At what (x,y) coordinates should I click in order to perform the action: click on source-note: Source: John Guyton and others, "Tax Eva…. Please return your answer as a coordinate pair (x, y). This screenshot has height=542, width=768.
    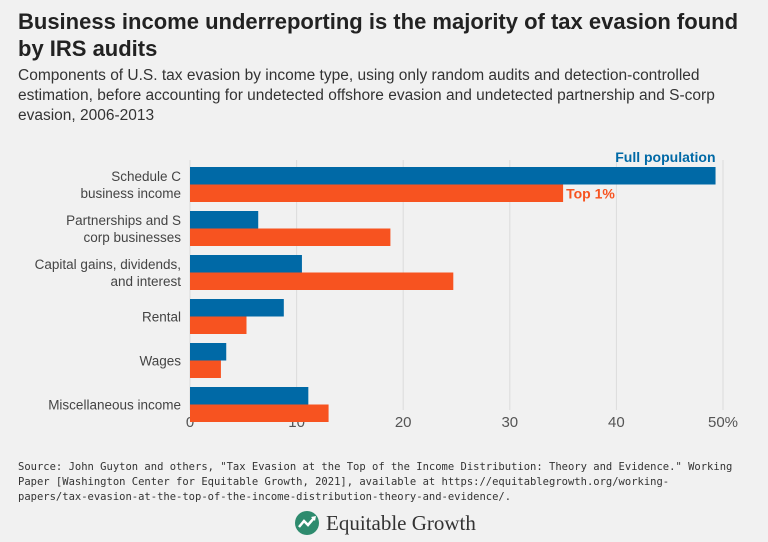
    Looking at the image, I should click on (375, 482).